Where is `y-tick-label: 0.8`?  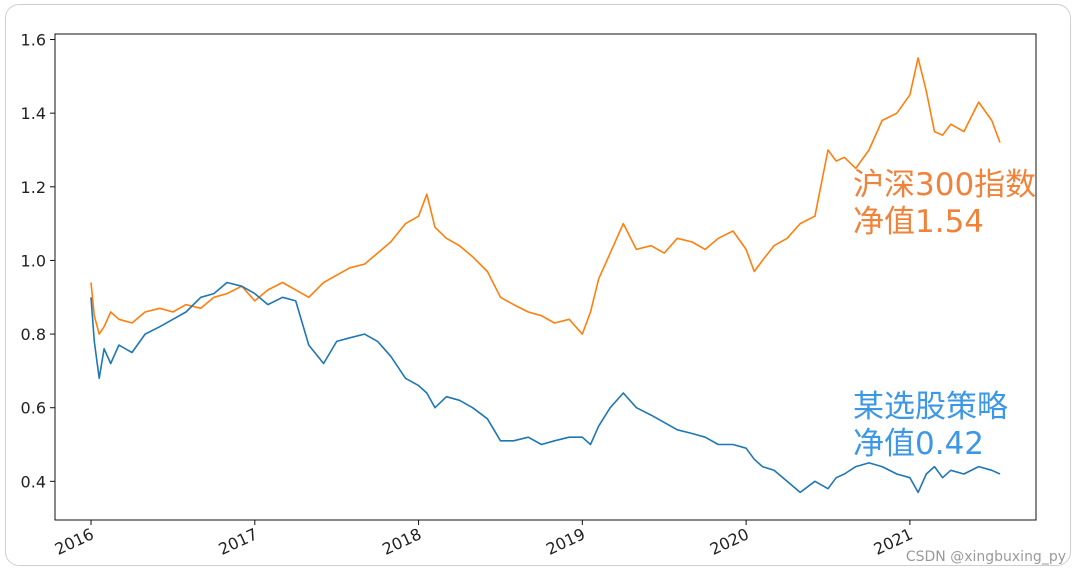
y-tick-label: 0.8 is located at coordinates (33, 334).